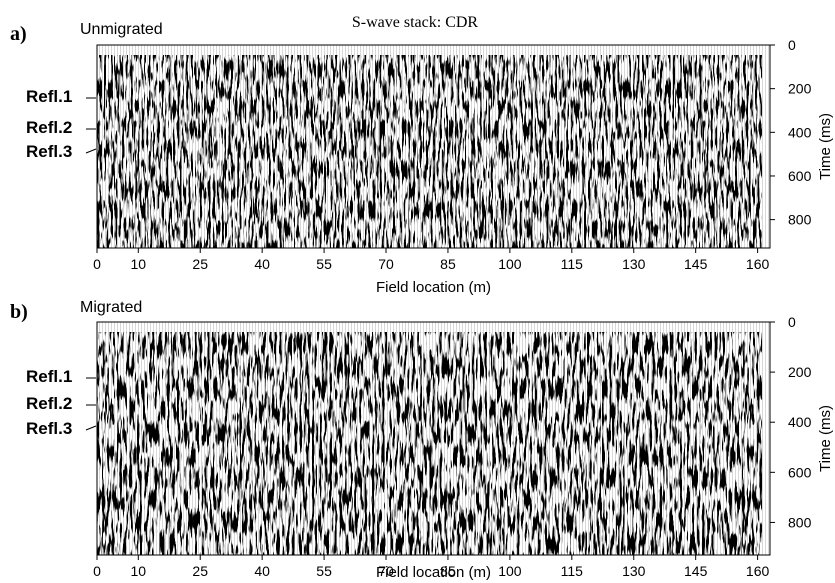 The height and width of the screenshot is (583, 835). I want to click on panel-label: a), so click(18, 34).